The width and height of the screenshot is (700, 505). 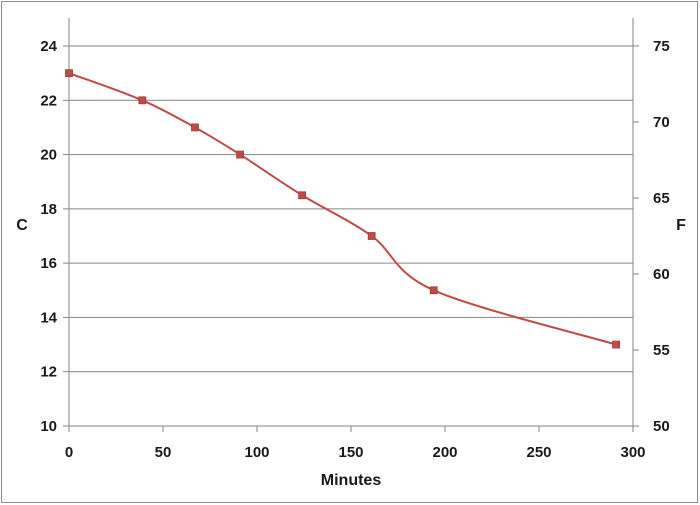 What do you see at coordinates (163, 452) in the screenshot?
I see `x-tick-label: 50` at bounding box center [163, 452].